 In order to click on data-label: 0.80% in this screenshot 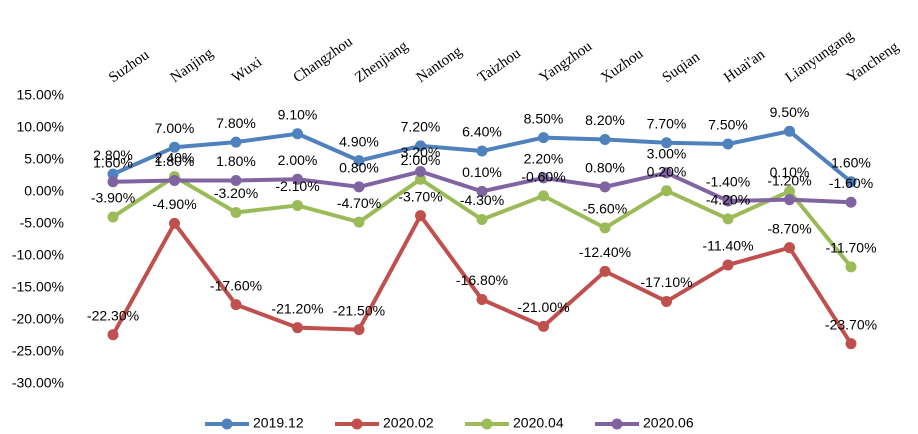, I will do `click(359, 168)`.